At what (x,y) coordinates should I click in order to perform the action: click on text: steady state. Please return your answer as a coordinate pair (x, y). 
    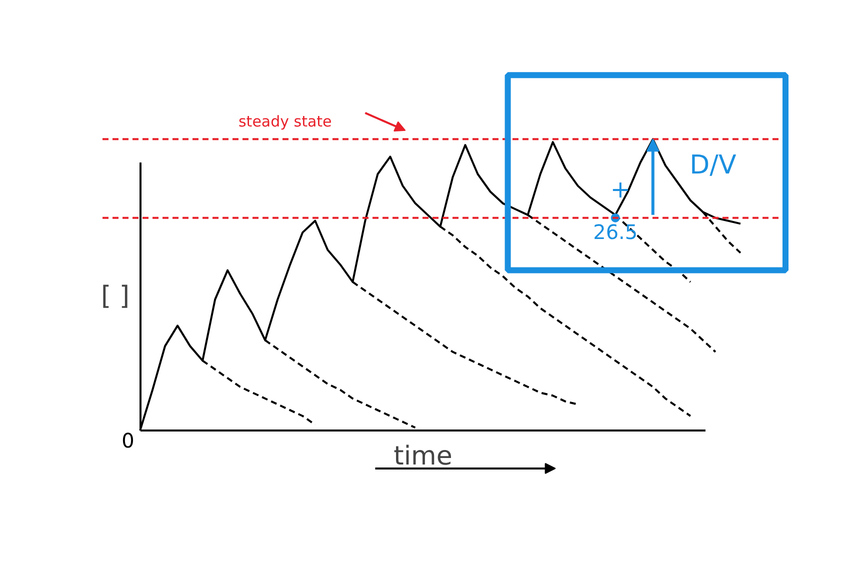
    Looking at the image, I should click on (285, 121).